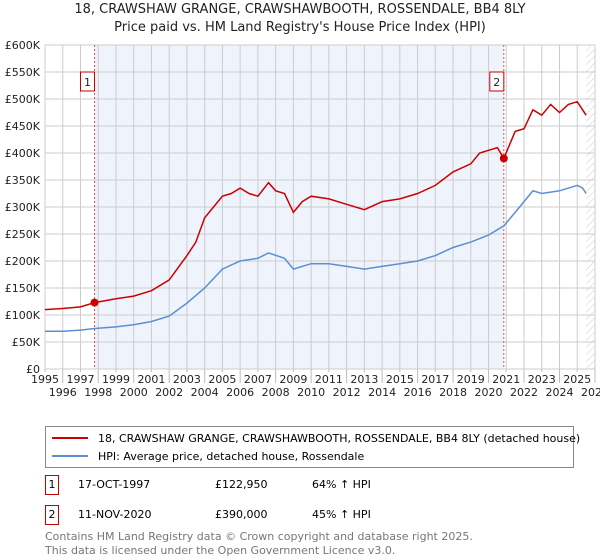 The height and width of the screenshot is (560, 600). Describe the element at coordinates (98, 392) in the screenshot. I see `x-tick-label: 1998` at that location.